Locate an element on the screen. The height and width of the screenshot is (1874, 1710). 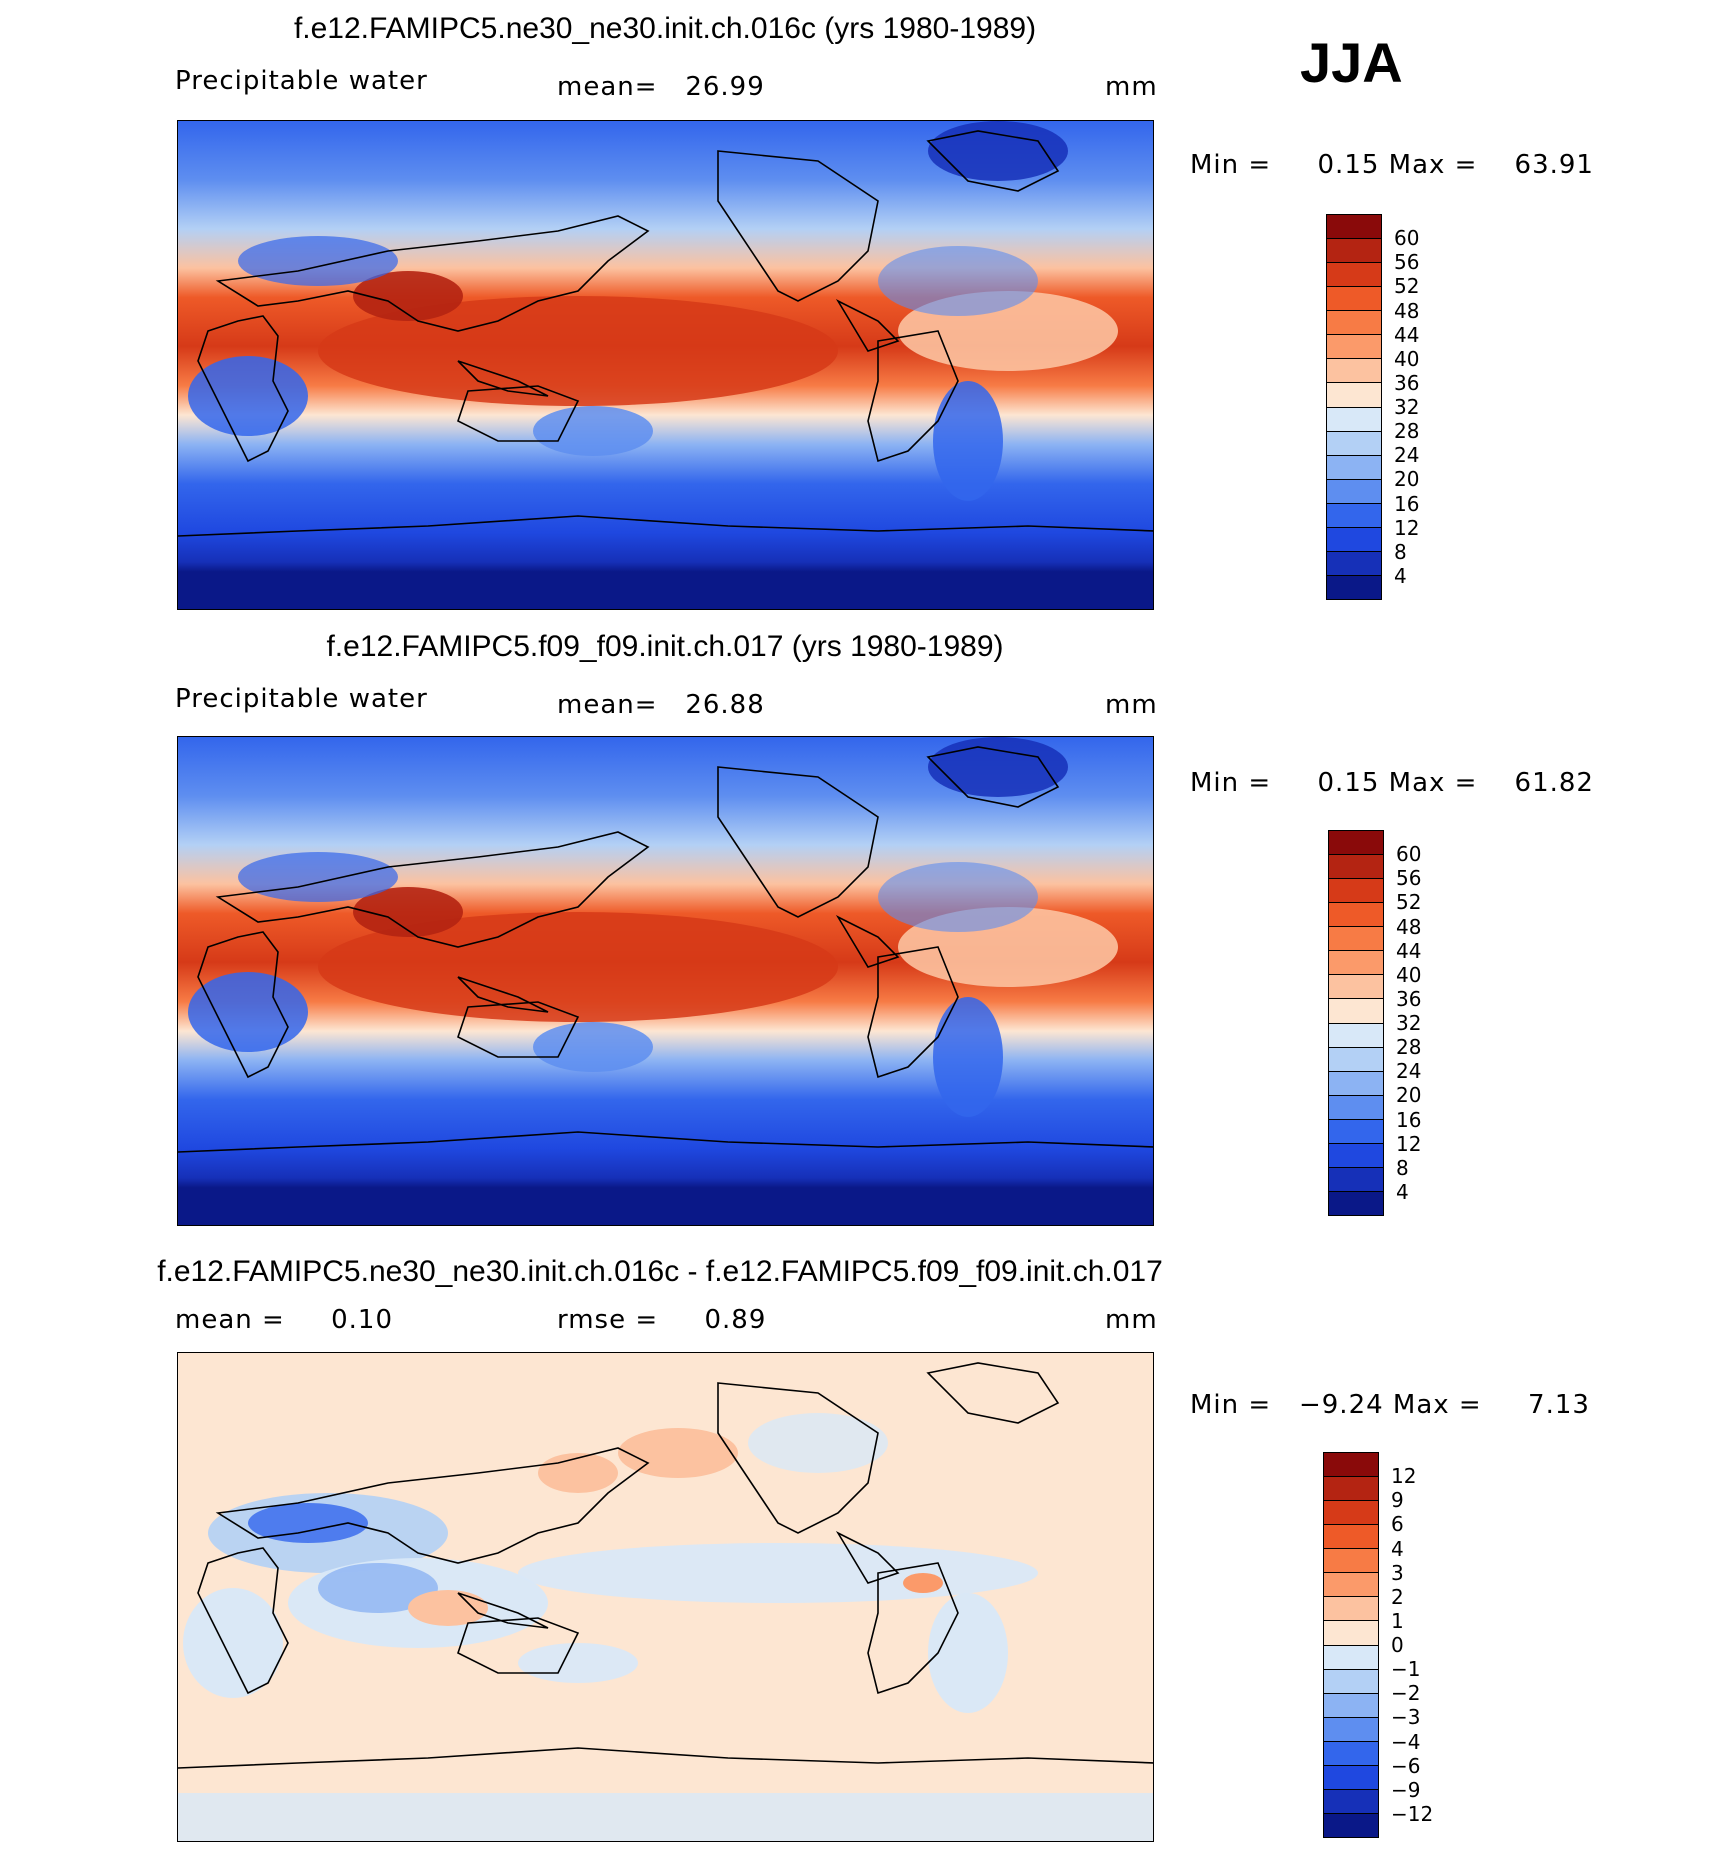
panel-2-variable-label: Precipitable water is located at coordinates (301, 699).